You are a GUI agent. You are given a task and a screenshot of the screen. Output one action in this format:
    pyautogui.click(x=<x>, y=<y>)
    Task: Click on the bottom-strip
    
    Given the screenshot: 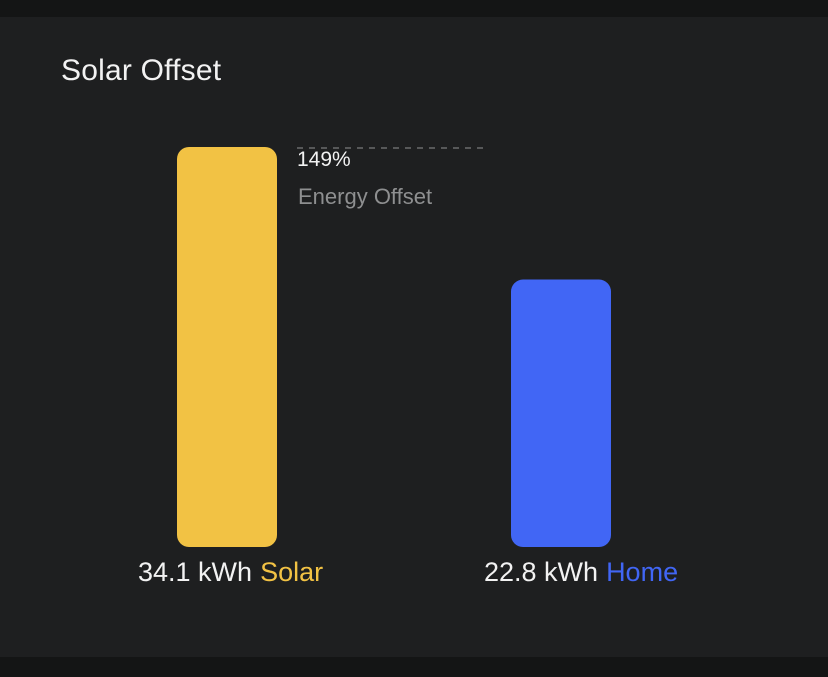 What is the action you would take?
    pyautogui.click(x=414, y=667)
    